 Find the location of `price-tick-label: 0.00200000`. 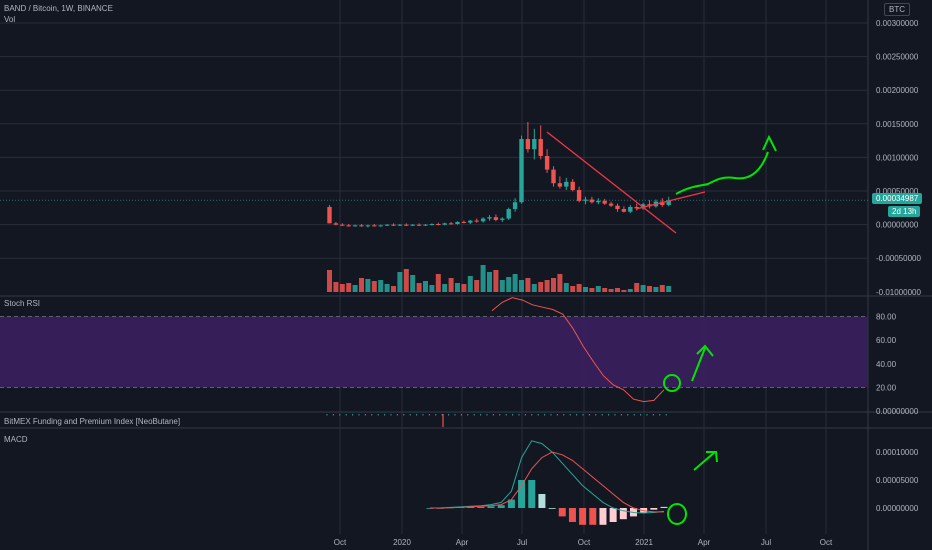

price-tick-label: 0.00200000 is located at coordinates (897, 90).